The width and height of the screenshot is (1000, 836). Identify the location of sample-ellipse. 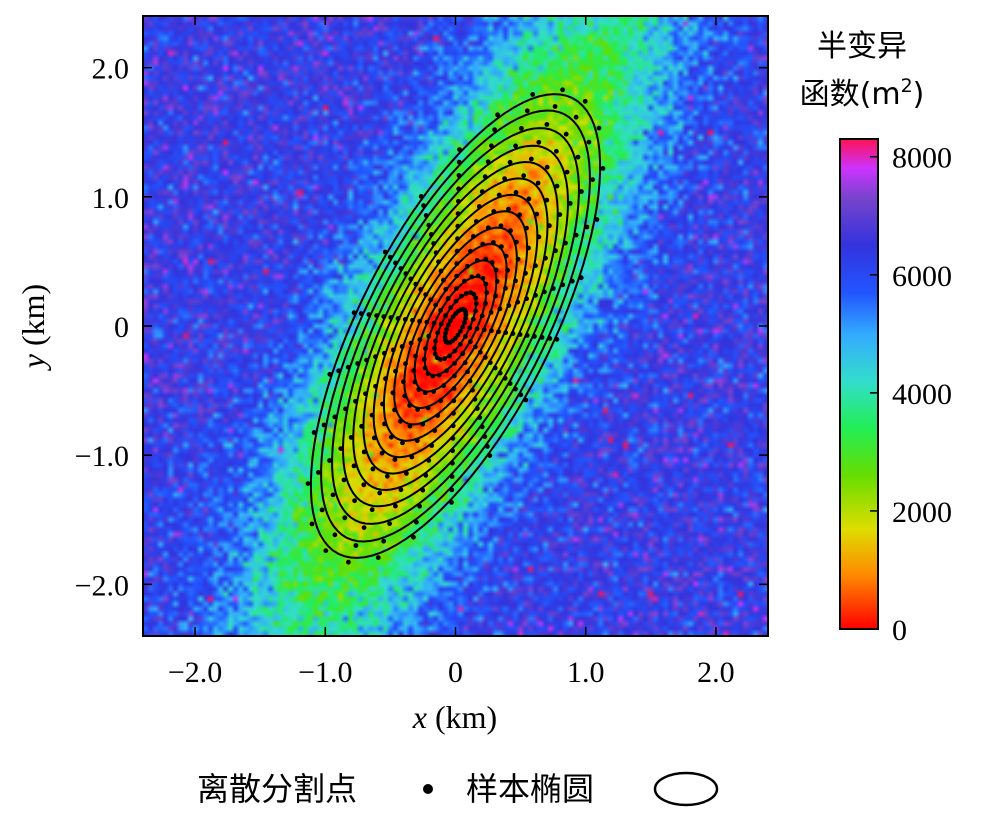
(455, 326).